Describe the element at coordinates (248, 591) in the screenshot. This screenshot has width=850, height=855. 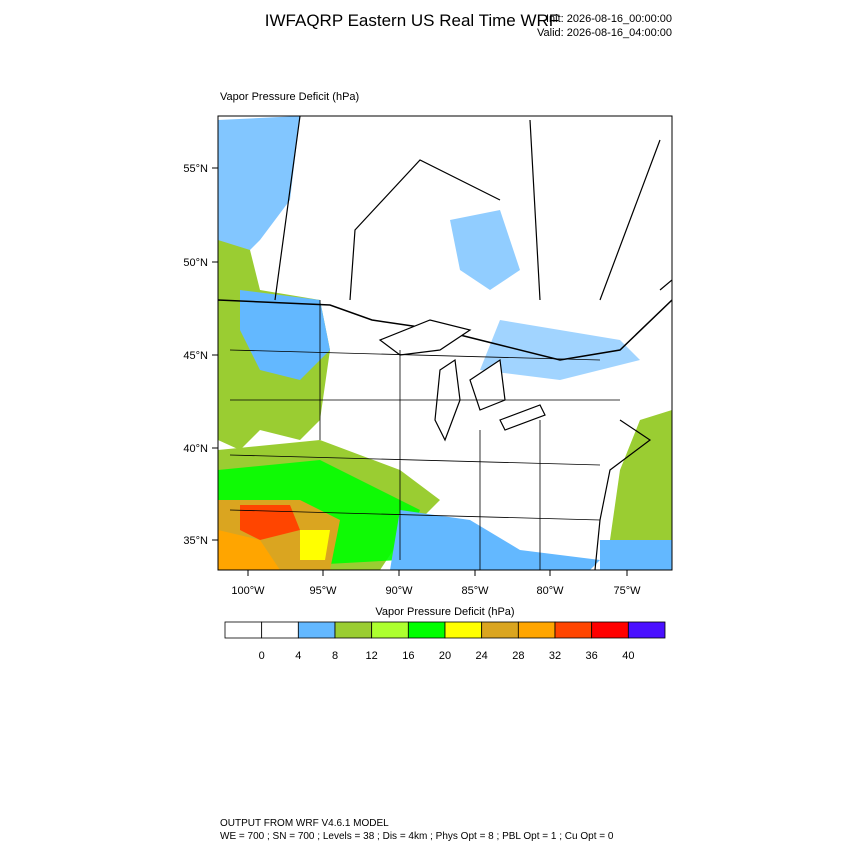
I see `lon-label: 100°W` at that location.